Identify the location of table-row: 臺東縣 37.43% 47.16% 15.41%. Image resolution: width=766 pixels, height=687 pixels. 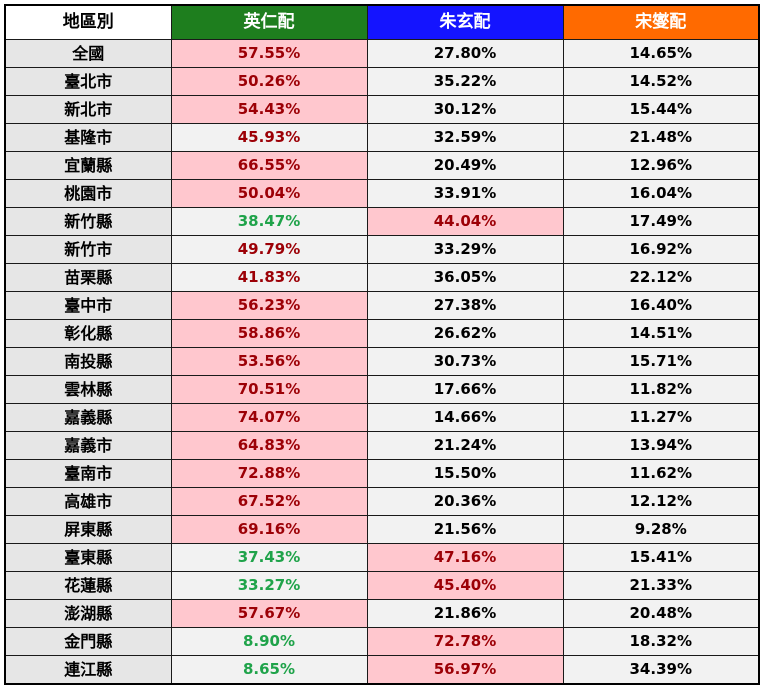
(382, 557).